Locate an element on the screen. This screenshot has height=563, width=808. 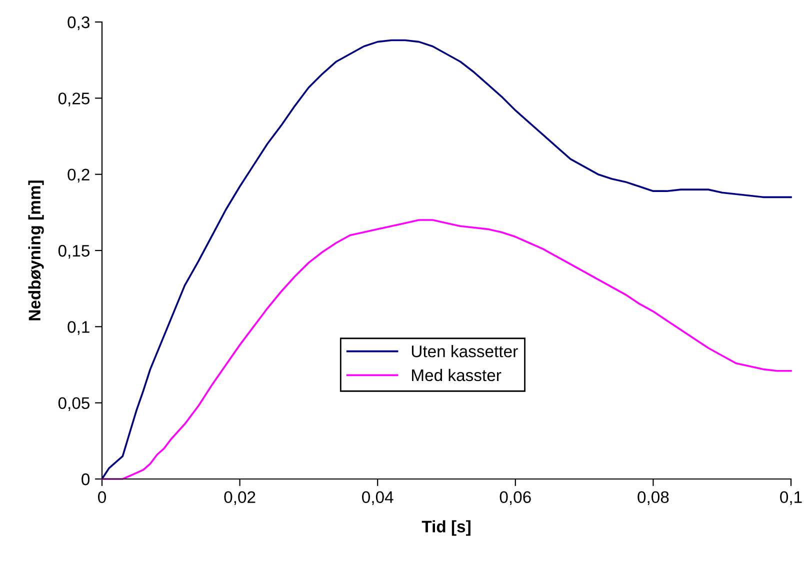
y-tick-label: 0,2 is located at coordinates (79, 175).